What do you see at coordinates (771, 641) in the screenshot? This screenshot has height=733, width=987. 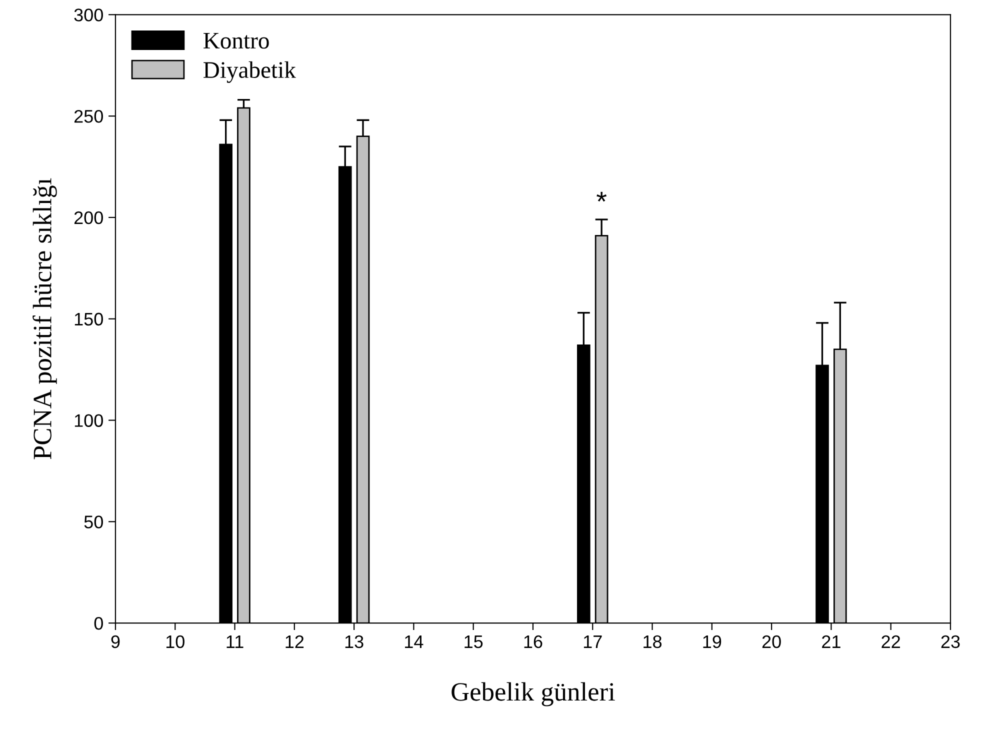 I see `x-tick-label: 20` at bounding box center [771, 641].